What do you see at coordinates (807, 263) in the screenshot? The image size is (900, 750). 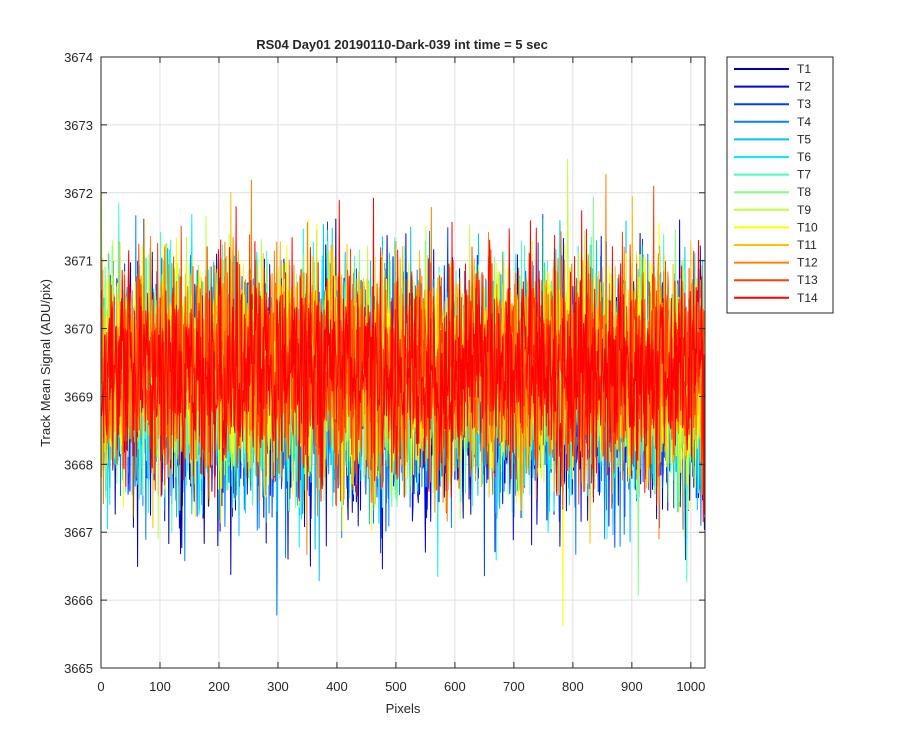 I see `legend-label: T12` at bounding box center [807, 263].